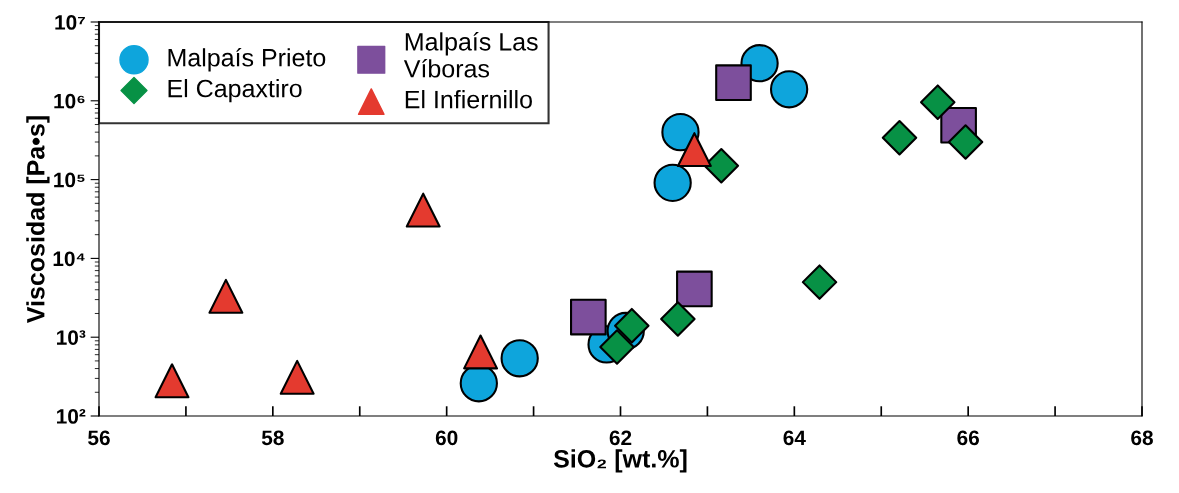 This screenshot has height=493, width=1179. What do you see at coordinates (272, 438) in the screenshot?
I see `x-tick-label: 58` at bounding box center [272, 438].